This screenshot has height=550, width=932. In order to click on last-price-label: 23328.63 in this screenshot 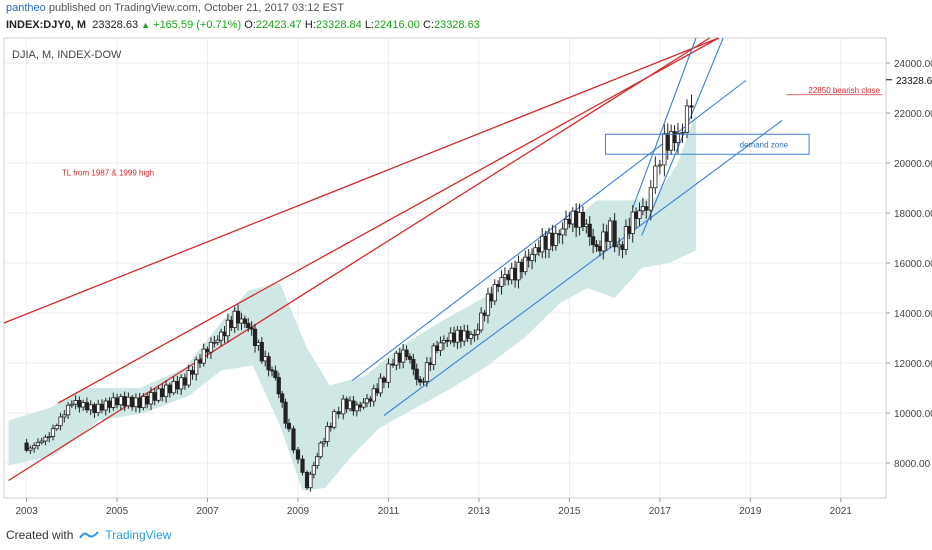, I will do `click(914, 81)`.